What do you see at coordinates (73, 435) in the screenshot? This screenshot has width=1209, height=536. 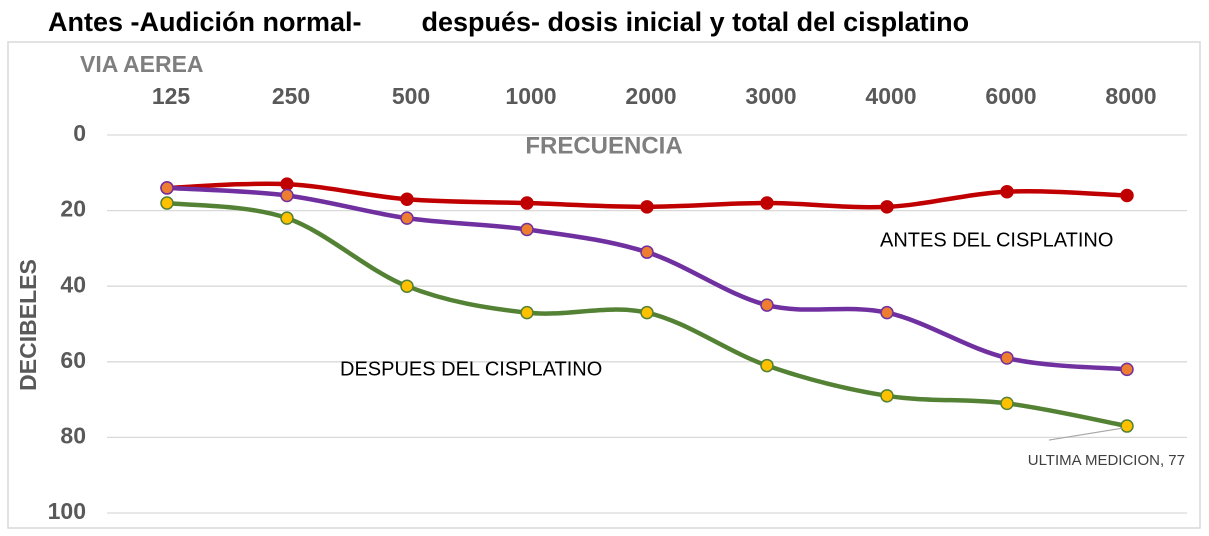 I see `y-tick-label: 80` at bounding box center [73, 435].